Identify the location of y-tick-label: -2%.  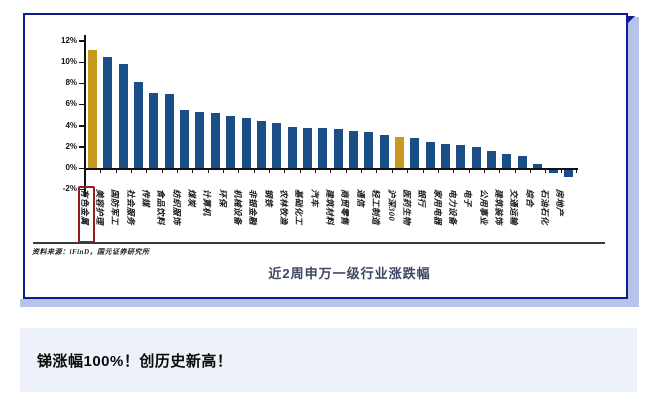
(69, 189).